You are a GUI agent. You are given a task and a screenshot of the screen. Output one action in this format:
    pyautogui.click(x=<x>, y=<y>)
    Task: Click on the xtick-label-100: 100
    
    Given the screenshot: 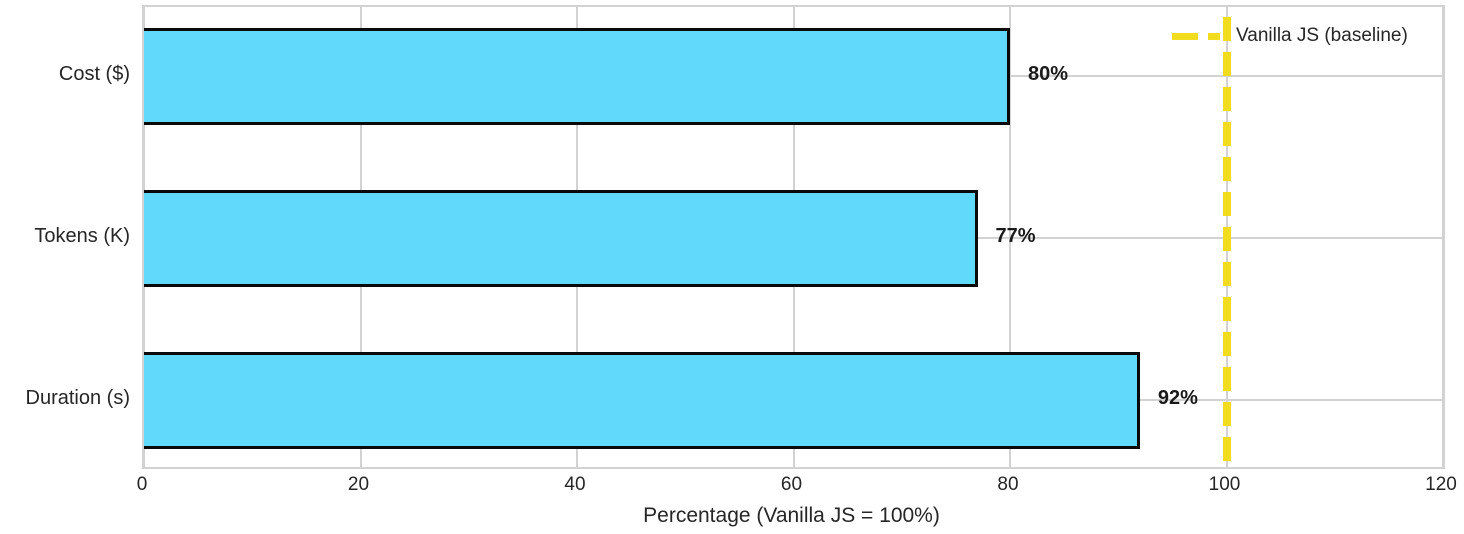 What is the action you would take?
    pyautogui.click(x=1224, y=484)
    